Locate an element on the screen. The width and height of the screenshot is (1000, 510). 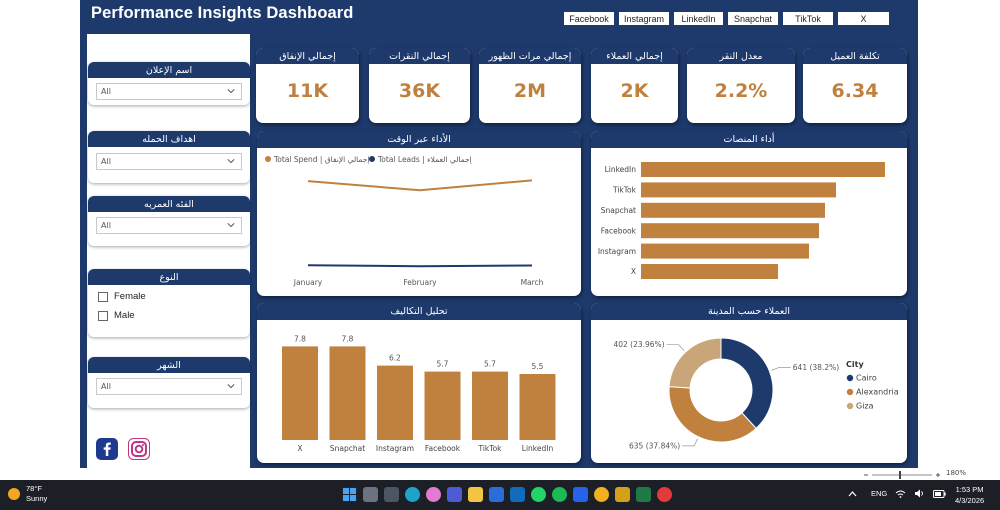
tab-snapchat: Snapchat is located at coordinates (753, 18).